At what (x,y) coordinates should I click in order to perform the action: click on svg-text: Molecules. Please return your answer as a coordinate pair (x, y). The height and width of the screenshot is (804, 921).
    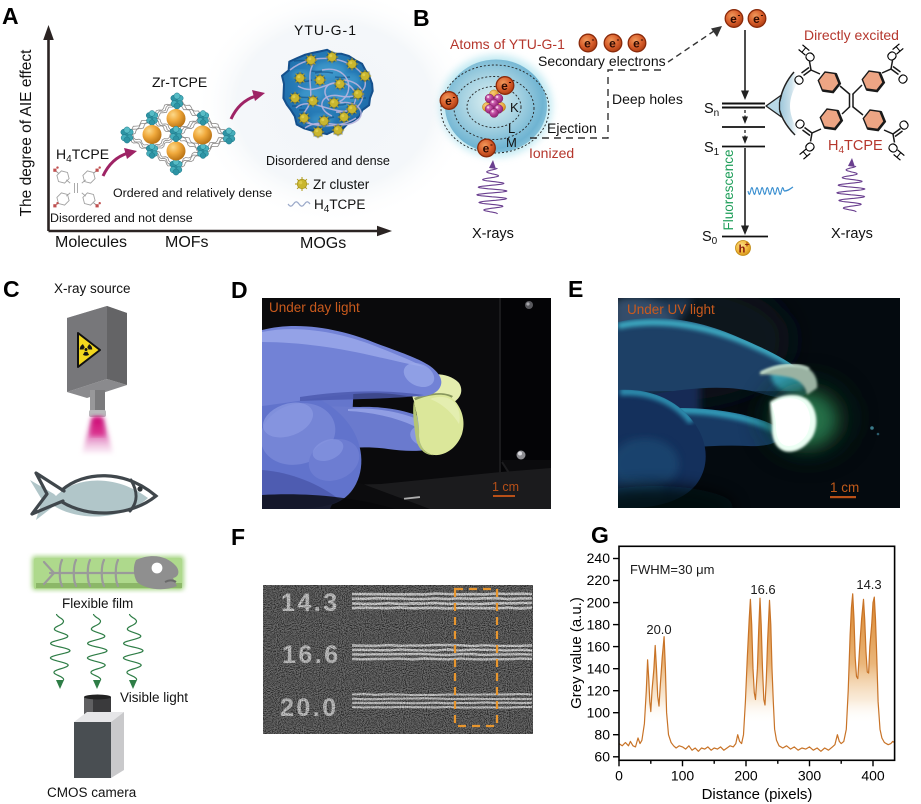
    Looking at the image, I should click on (91, 242).